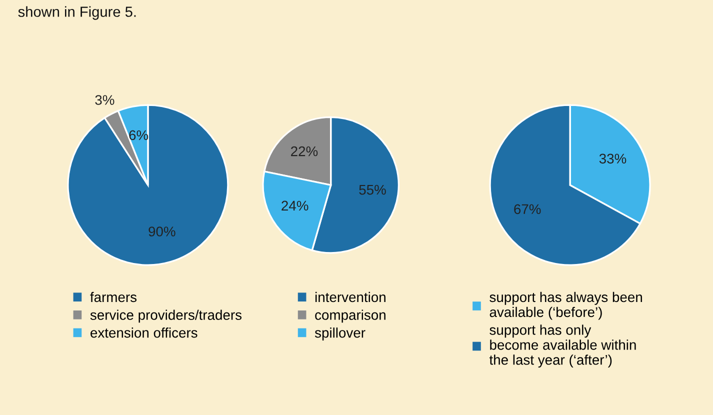 The image size is (713, 415). I want to click on data-label: 67%, so click(527, 209).